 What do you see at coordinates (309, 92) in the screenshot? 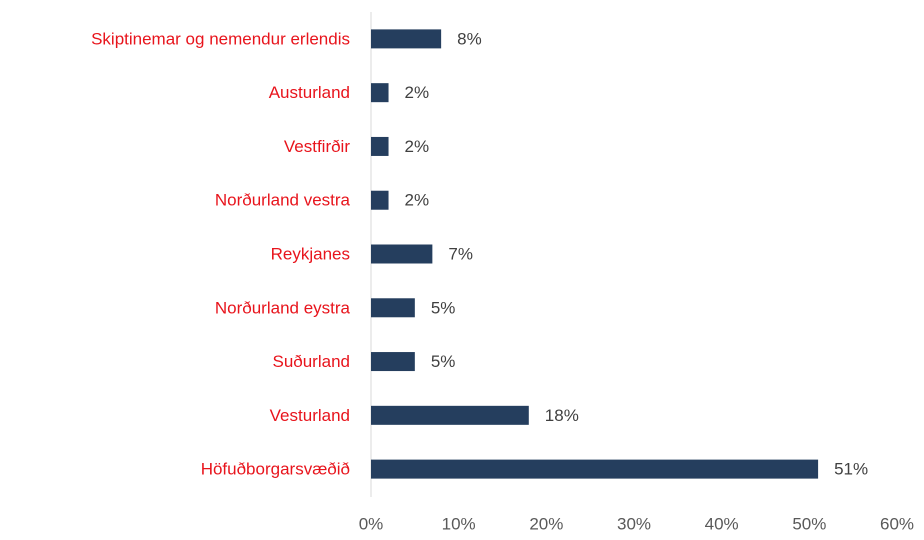
I see `category-label: Austurland` at bounding box center [309, 92].